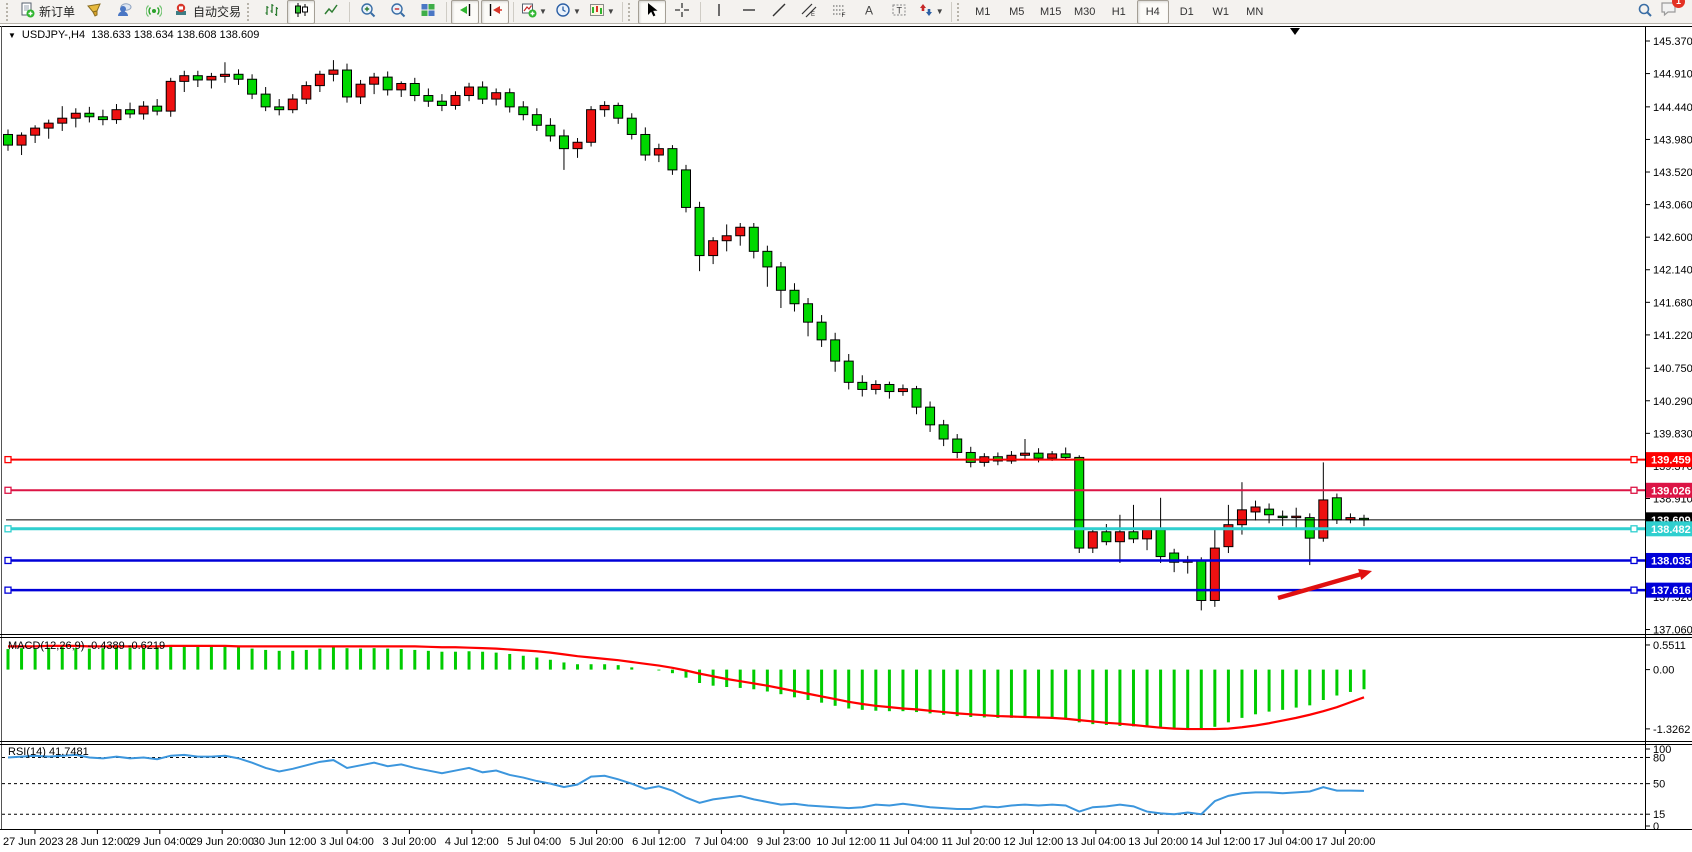 The height and width of the screenshot is (852, 1692). What do you see at coordinates (1220, 11) in the screenshot?
I see `timeframe-w1-button: W1` at bounding box center [1220, 11].